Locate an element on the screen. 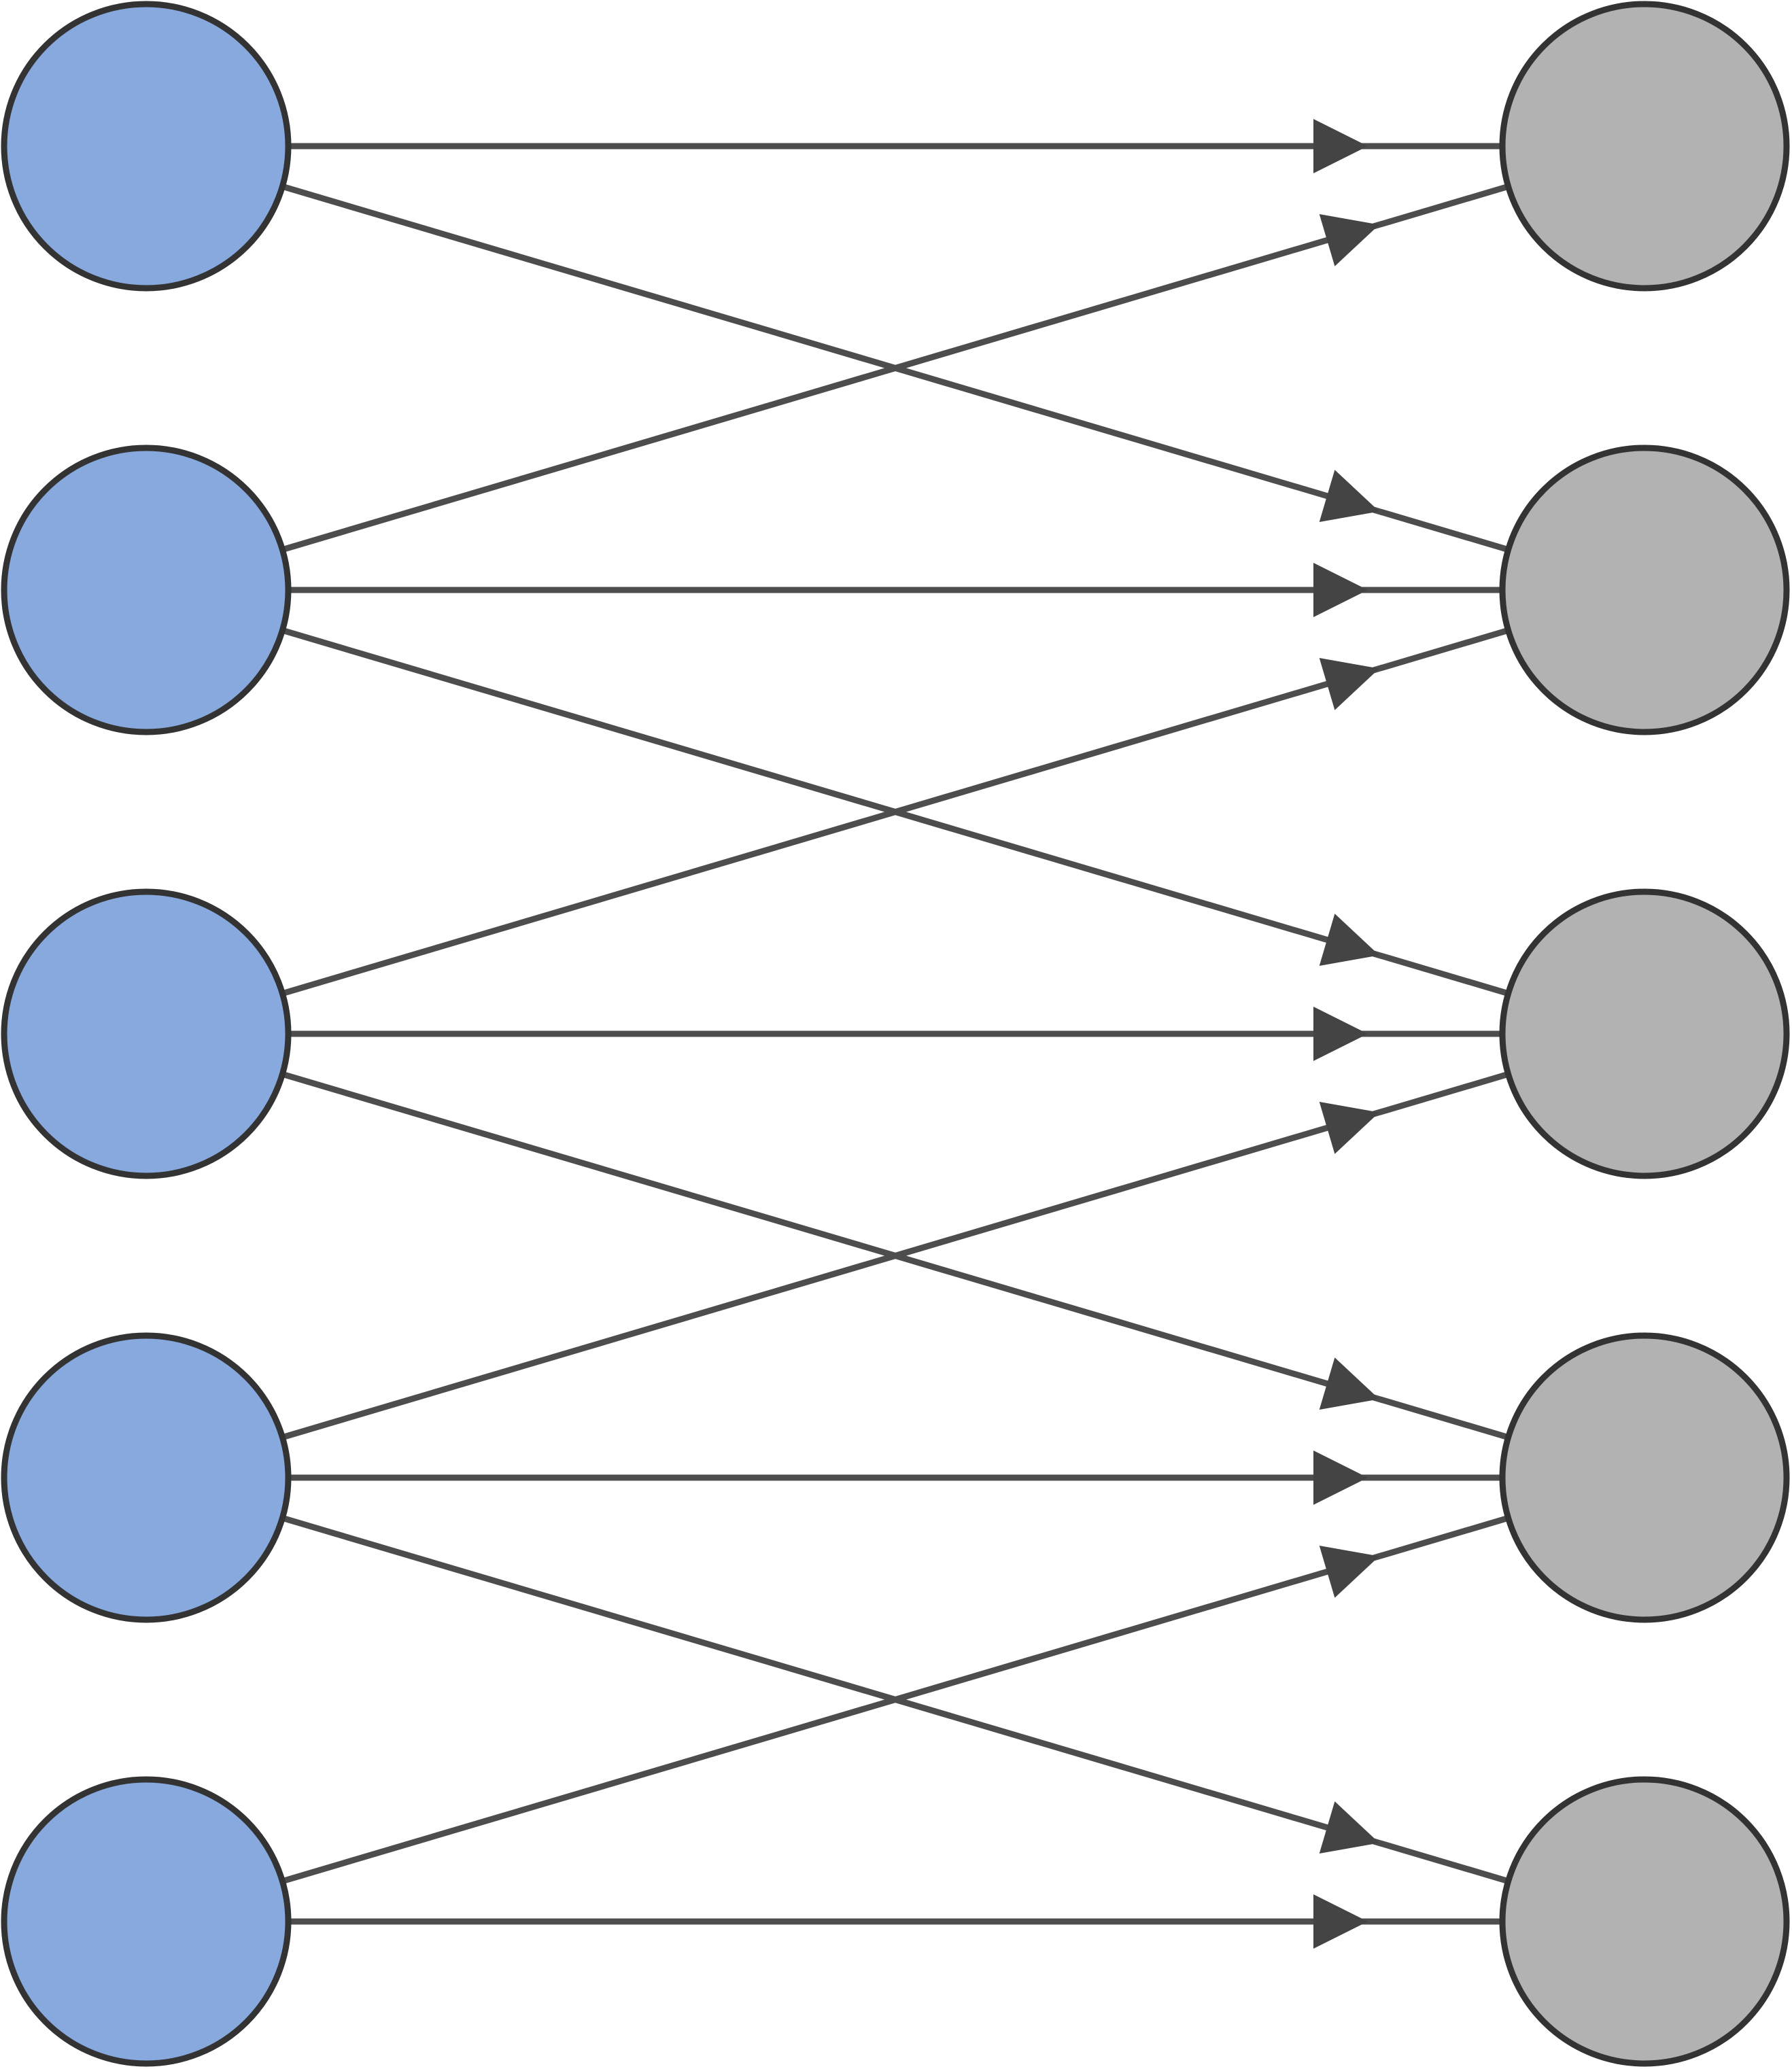 Image resolution: width=1792 pixels, height=2069 pixels. left-node-L1 is located at coordinates (146, 590).